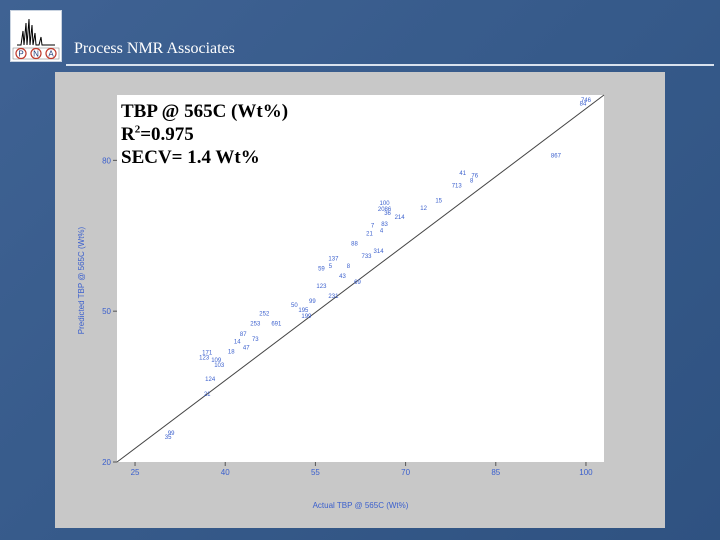  What do you see at coordinates (384, 225) in the screenshot?
I see `data-point: 83` at bounding box center [384, 225].